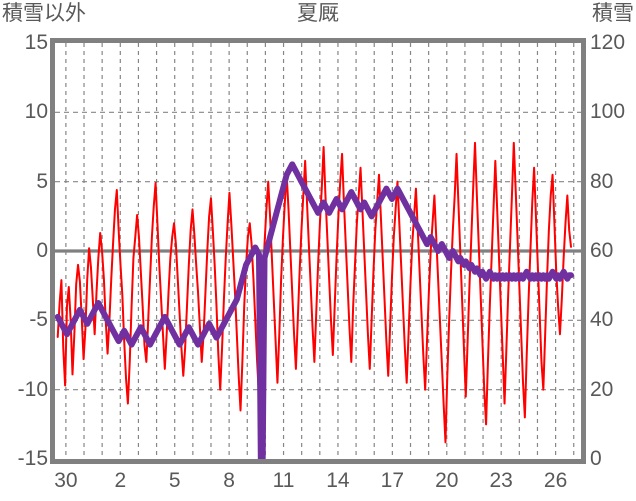 The image size is (636, 501). I want to click on right-tick-80: 80, so click(602, 181).